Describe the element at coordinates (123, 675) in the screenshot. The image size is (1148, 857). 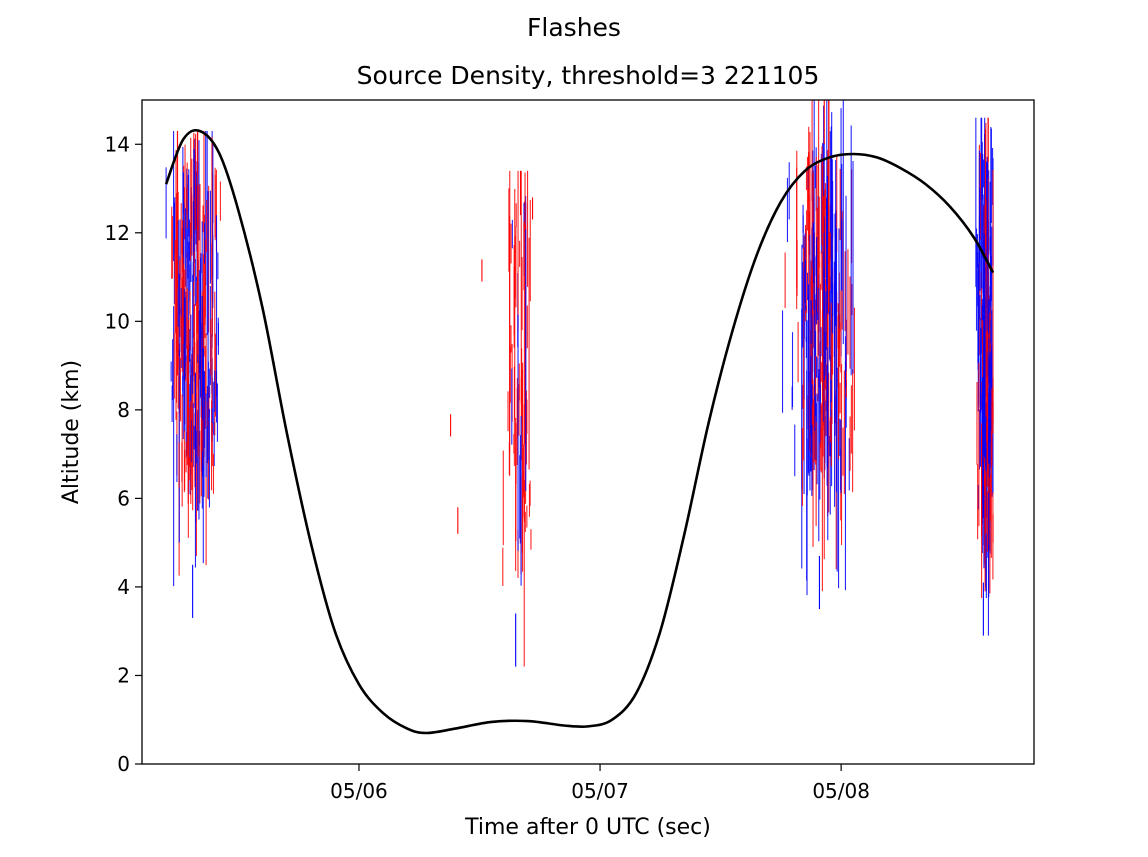
I see `y-tick-label: 2` at that location.